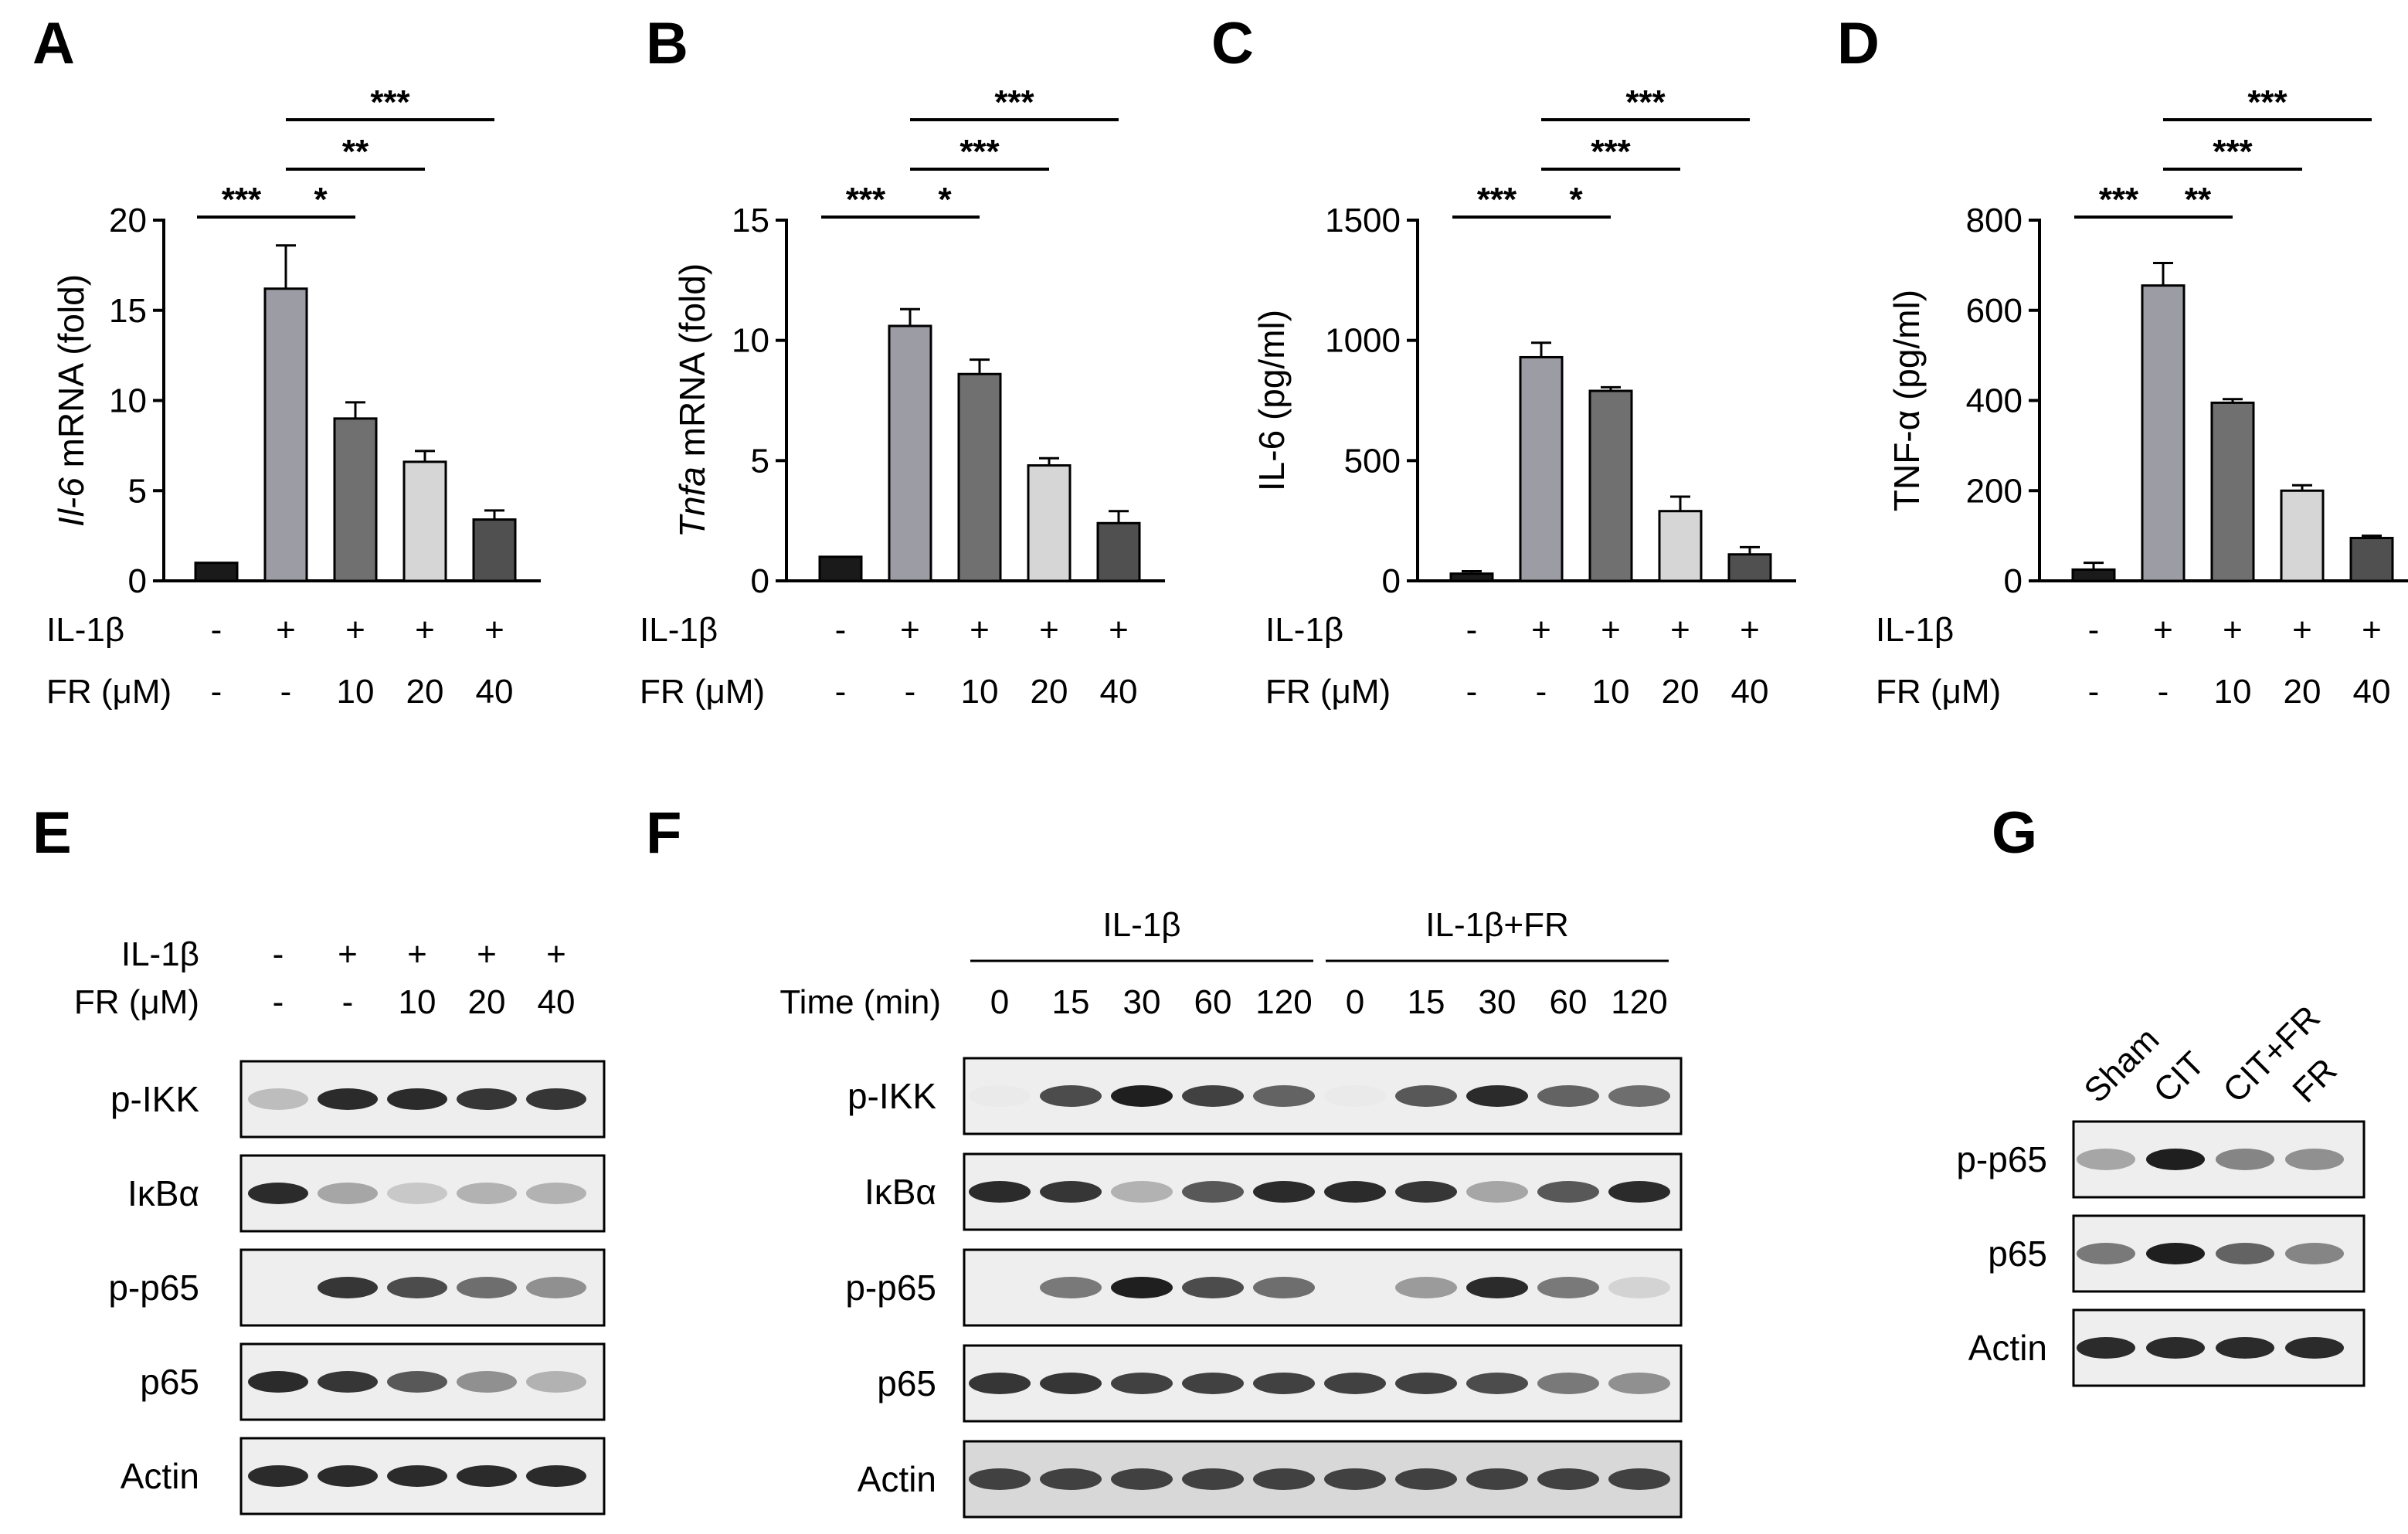  I want to click on y-tick-label: 800, so click(1995, 221).